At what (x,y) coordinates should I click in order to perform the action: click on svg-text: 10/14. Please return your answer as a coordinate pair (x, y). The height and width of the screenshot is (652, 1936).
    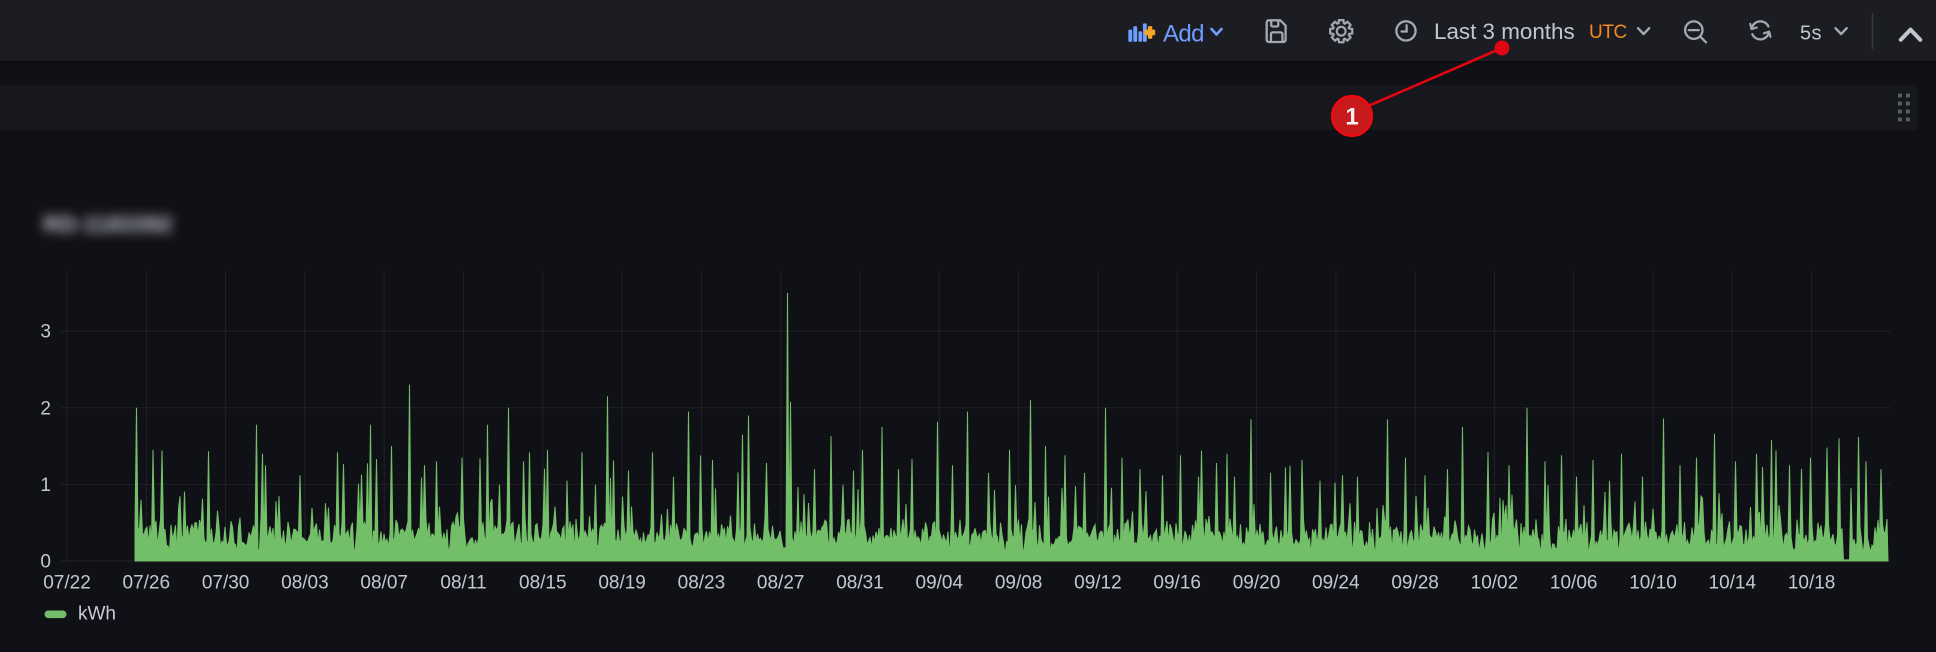
    Looking at the image, I should click on (1733, 583).